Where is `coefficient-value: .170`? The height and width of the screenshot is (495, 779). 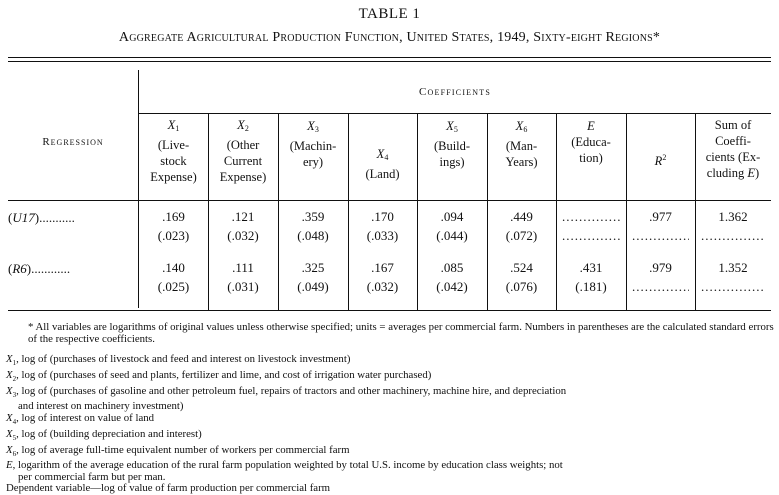 coefficient-value: .170 is located at coordinates (382, 216).